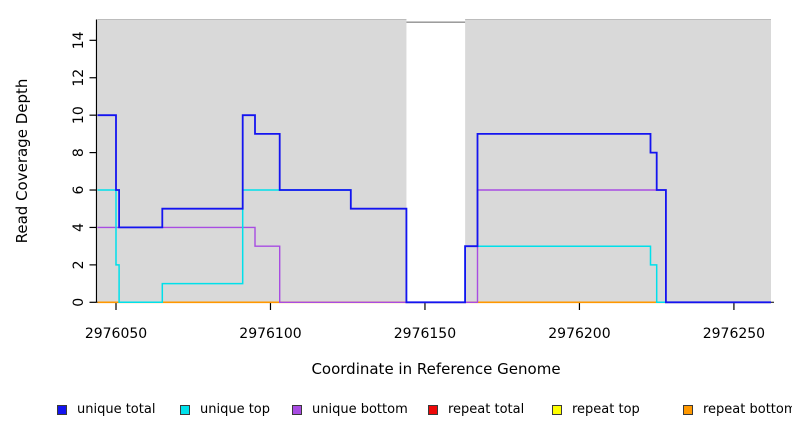 This screenshot has width=792, height=432. What do you see at coordinates (79, 227) in the screenshot?
I see `y-tick-label-4: 4` at bounding box center [79, 227].